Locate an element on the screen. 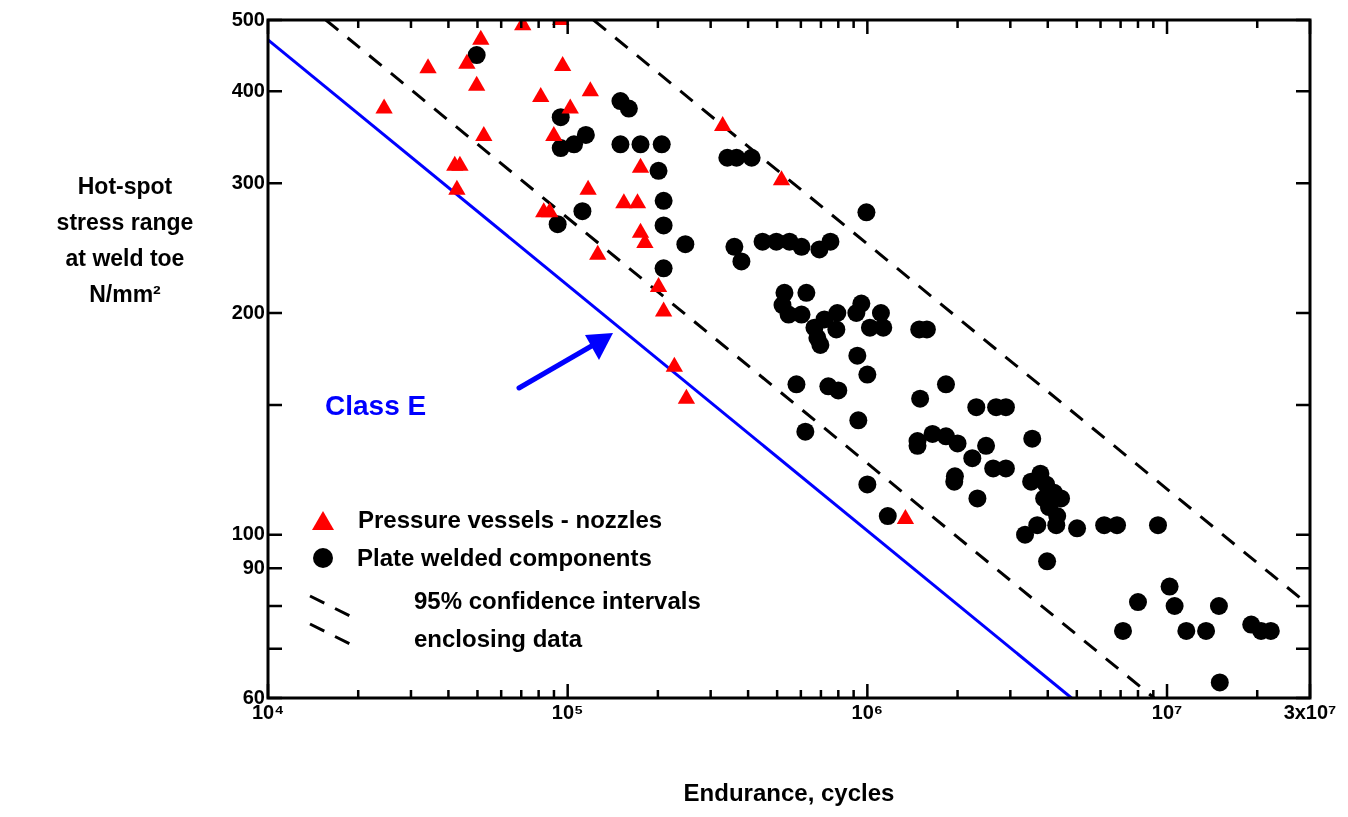 This screenshot has height=817, width=1348. y-axis-title: Hot-spot stress range at weld toe N/mm² is located at coordinates (125, 240).